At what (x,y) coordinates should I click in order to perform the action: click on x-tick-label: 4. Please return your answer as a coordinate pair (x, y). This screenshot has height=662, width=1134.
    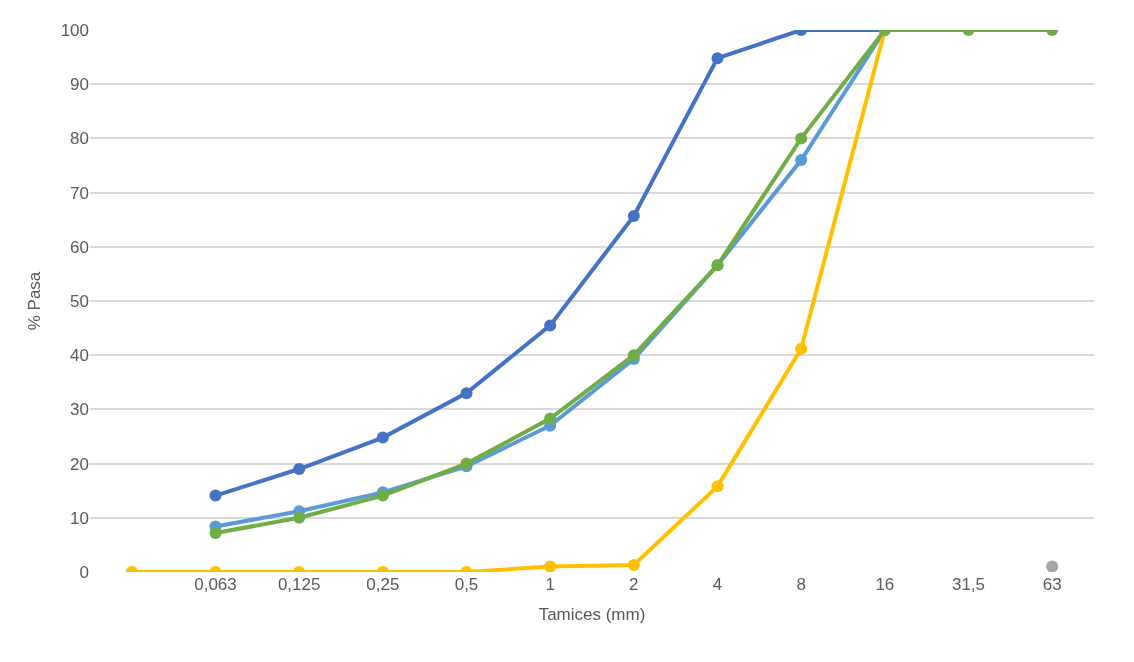
    Looking at the image, I should click on (717, 584).